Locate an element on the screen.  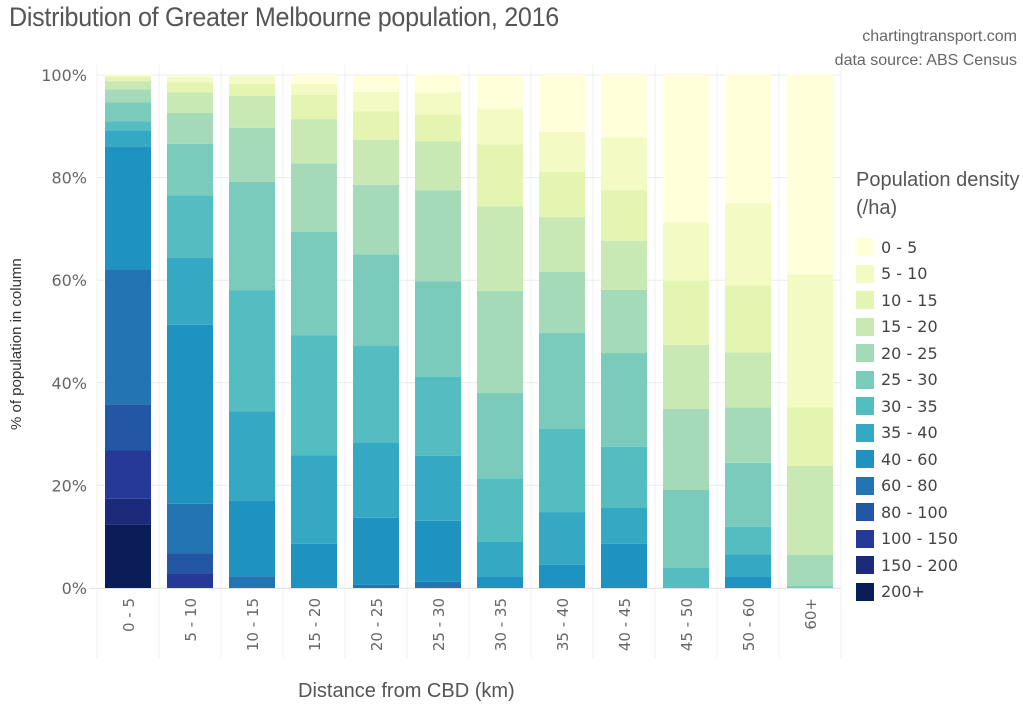
legend-item: 20 - 25 is located at coordinates (939, 353).